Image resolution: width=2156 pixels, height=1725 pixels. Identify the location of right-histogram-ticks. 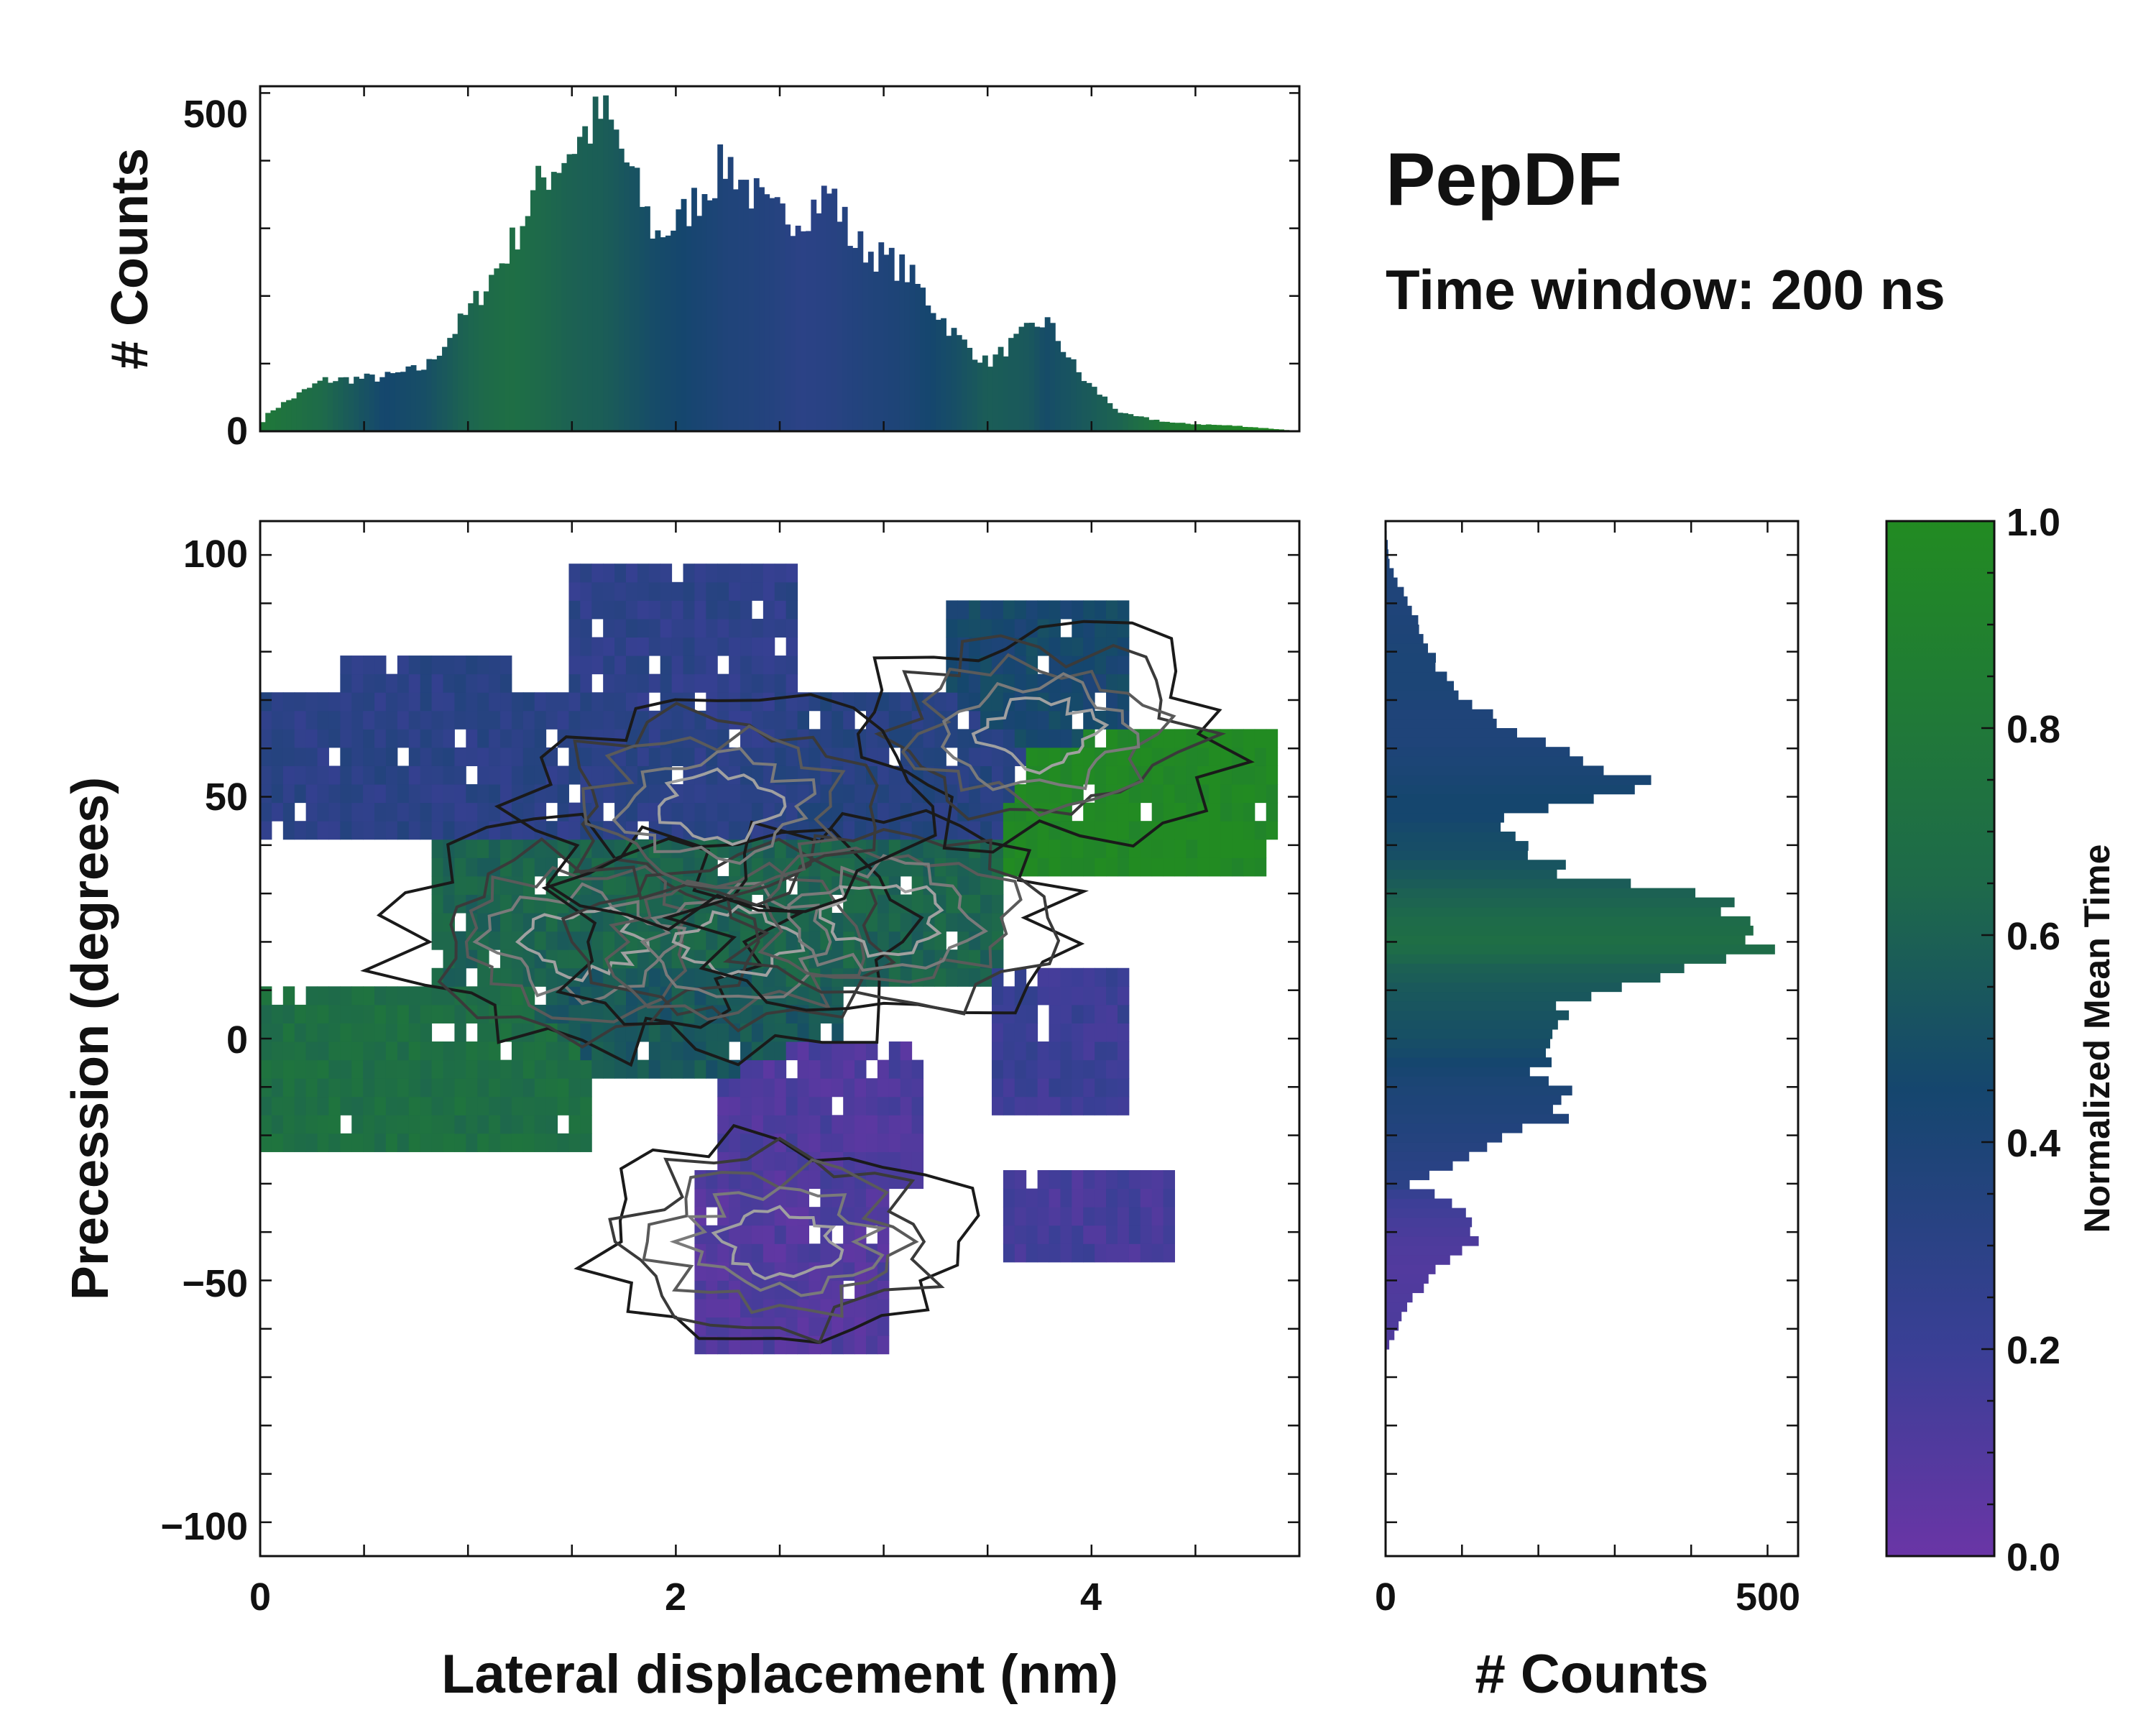
(1591, 1038).